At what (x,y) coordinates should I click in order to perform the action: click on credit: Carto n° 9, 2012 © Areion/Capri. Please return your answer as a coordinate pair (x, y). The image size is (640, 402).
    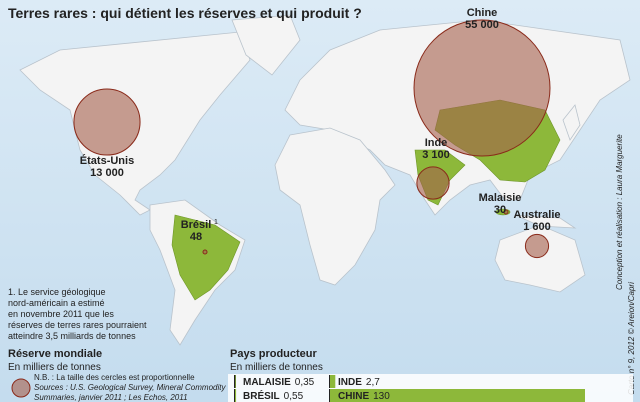
    Looking at the image, I should click on (631, 338).